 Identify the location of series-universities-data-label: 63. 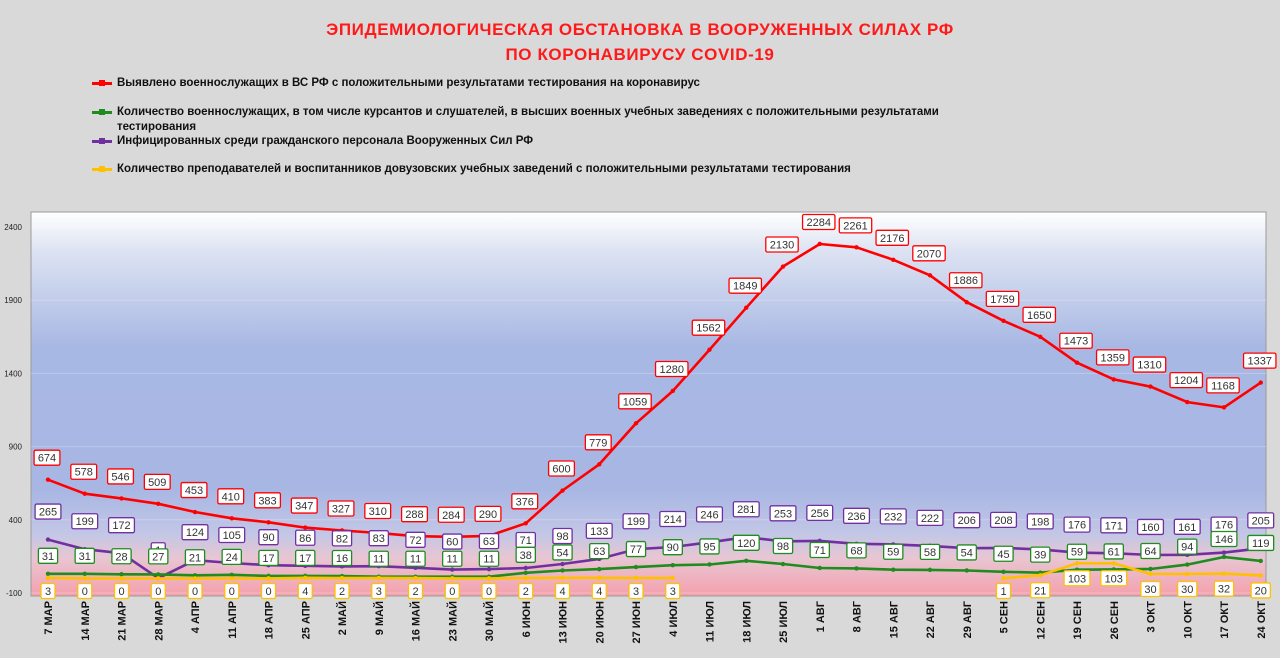
(599, 552).